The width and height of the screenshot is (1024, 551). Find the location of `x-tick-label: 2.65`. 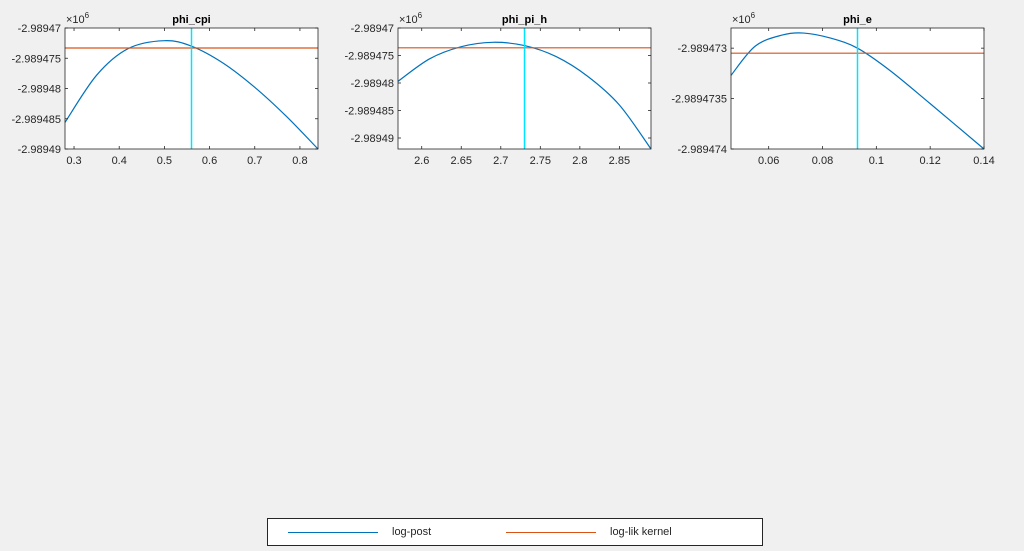

x-tick-label: 2.65 is located at coordinates (461, 161).